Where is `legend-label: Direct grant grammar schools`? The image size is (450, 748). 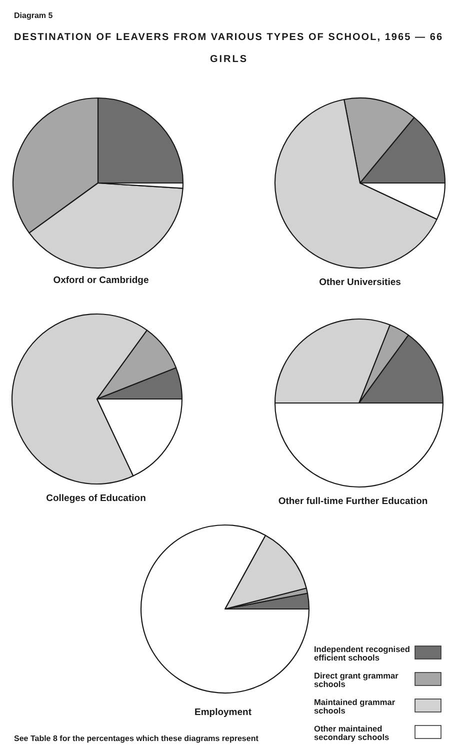 legend-label: Direct grant grammar schools is located at coordinates (357, 679).